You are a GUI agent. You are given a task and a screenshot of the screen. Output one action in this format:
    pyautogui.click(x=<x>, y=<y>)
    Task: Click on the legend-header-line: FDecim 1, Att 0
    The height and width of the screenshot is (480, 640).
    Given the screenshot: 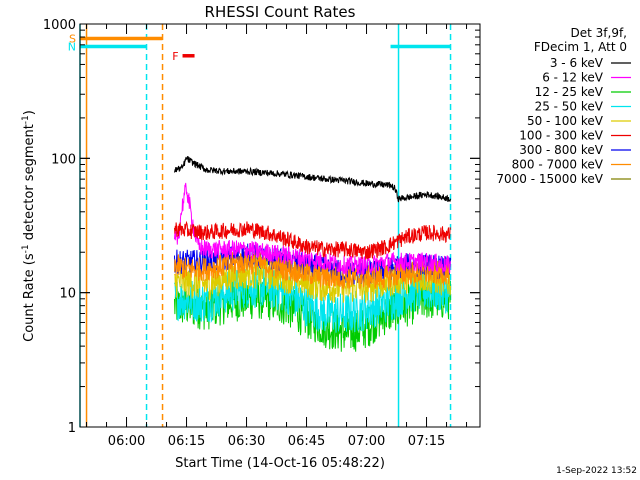 What is the action you would take?
    pyautogui.click(x=580, y=47)
    